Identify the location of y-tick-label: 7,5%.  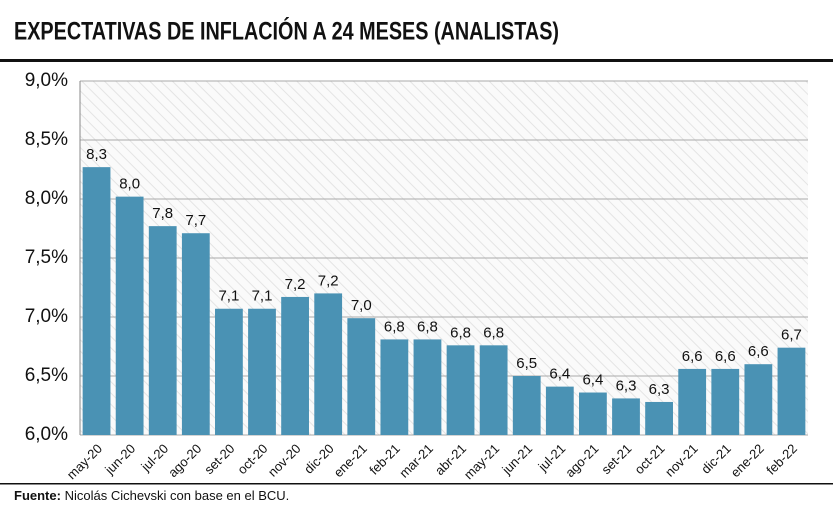
(46, 257).